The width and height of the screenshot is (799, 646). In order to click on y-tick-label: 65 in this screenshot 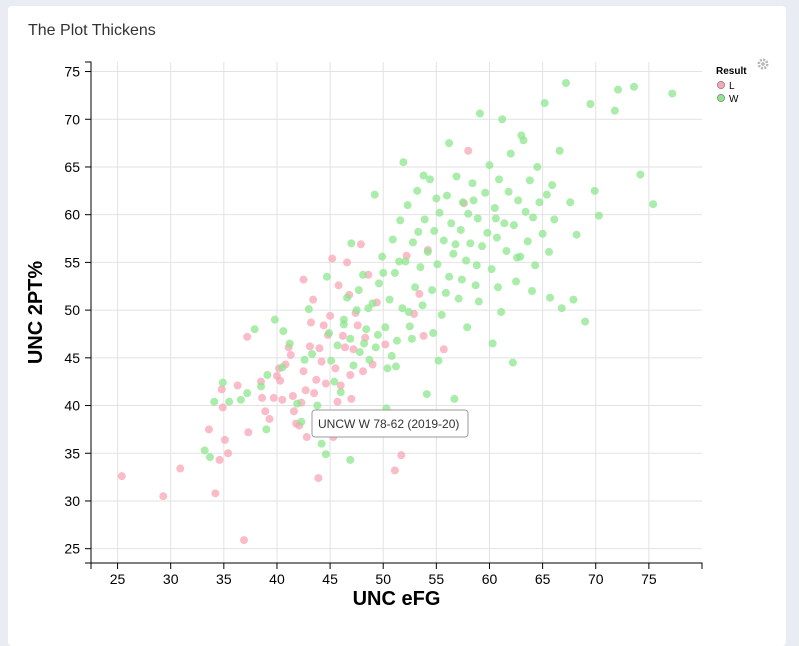, I will do `click(72, 167)`.